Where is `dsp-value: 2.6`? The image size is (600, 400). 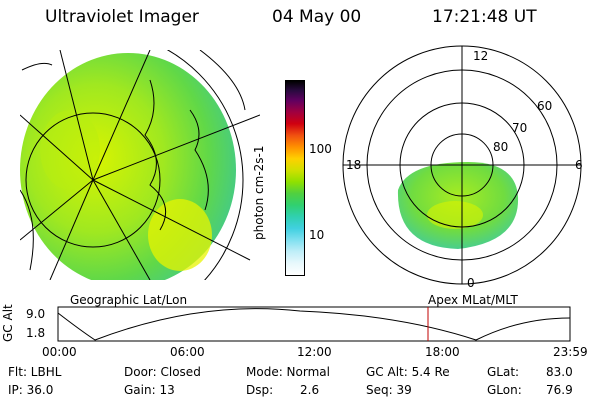
dsp-value: 2.6 is located at coordinates (309, 390).